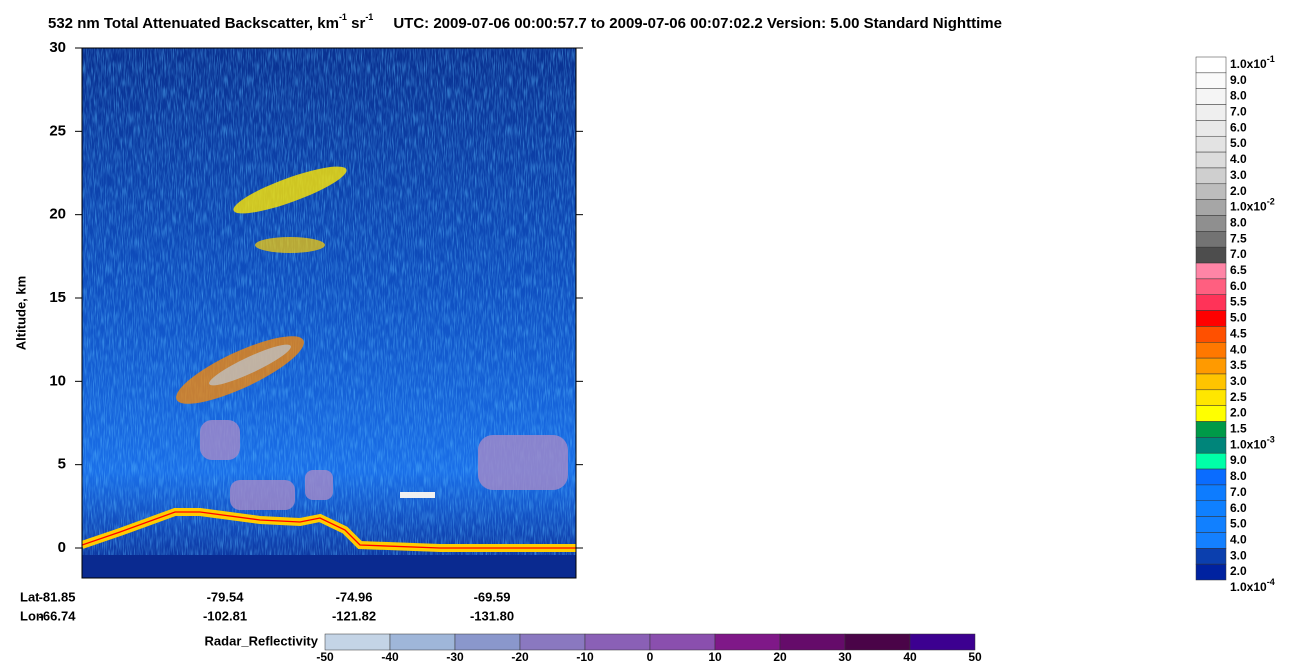 Image resolution: width=1300 pixels, height=672 pixels. What do you see at coordinates (1271, 202) in the screenshot?
I see `colorbar-label-exp: -2` at bounding box center [1271, 202].